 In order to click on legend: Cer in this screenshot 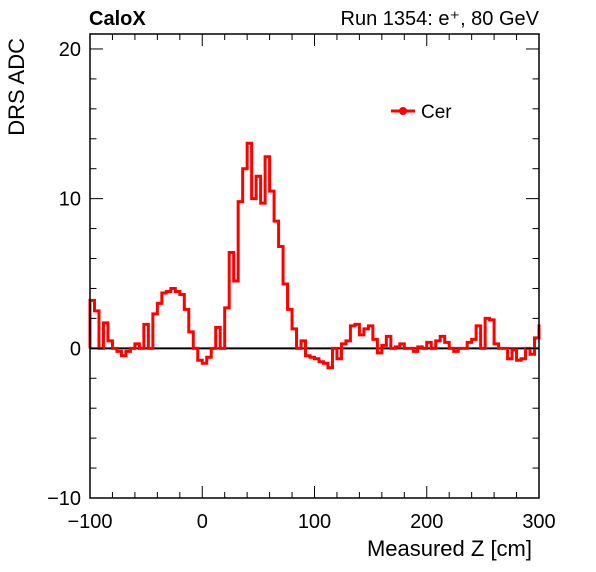, I will do `click(421, 112)`.